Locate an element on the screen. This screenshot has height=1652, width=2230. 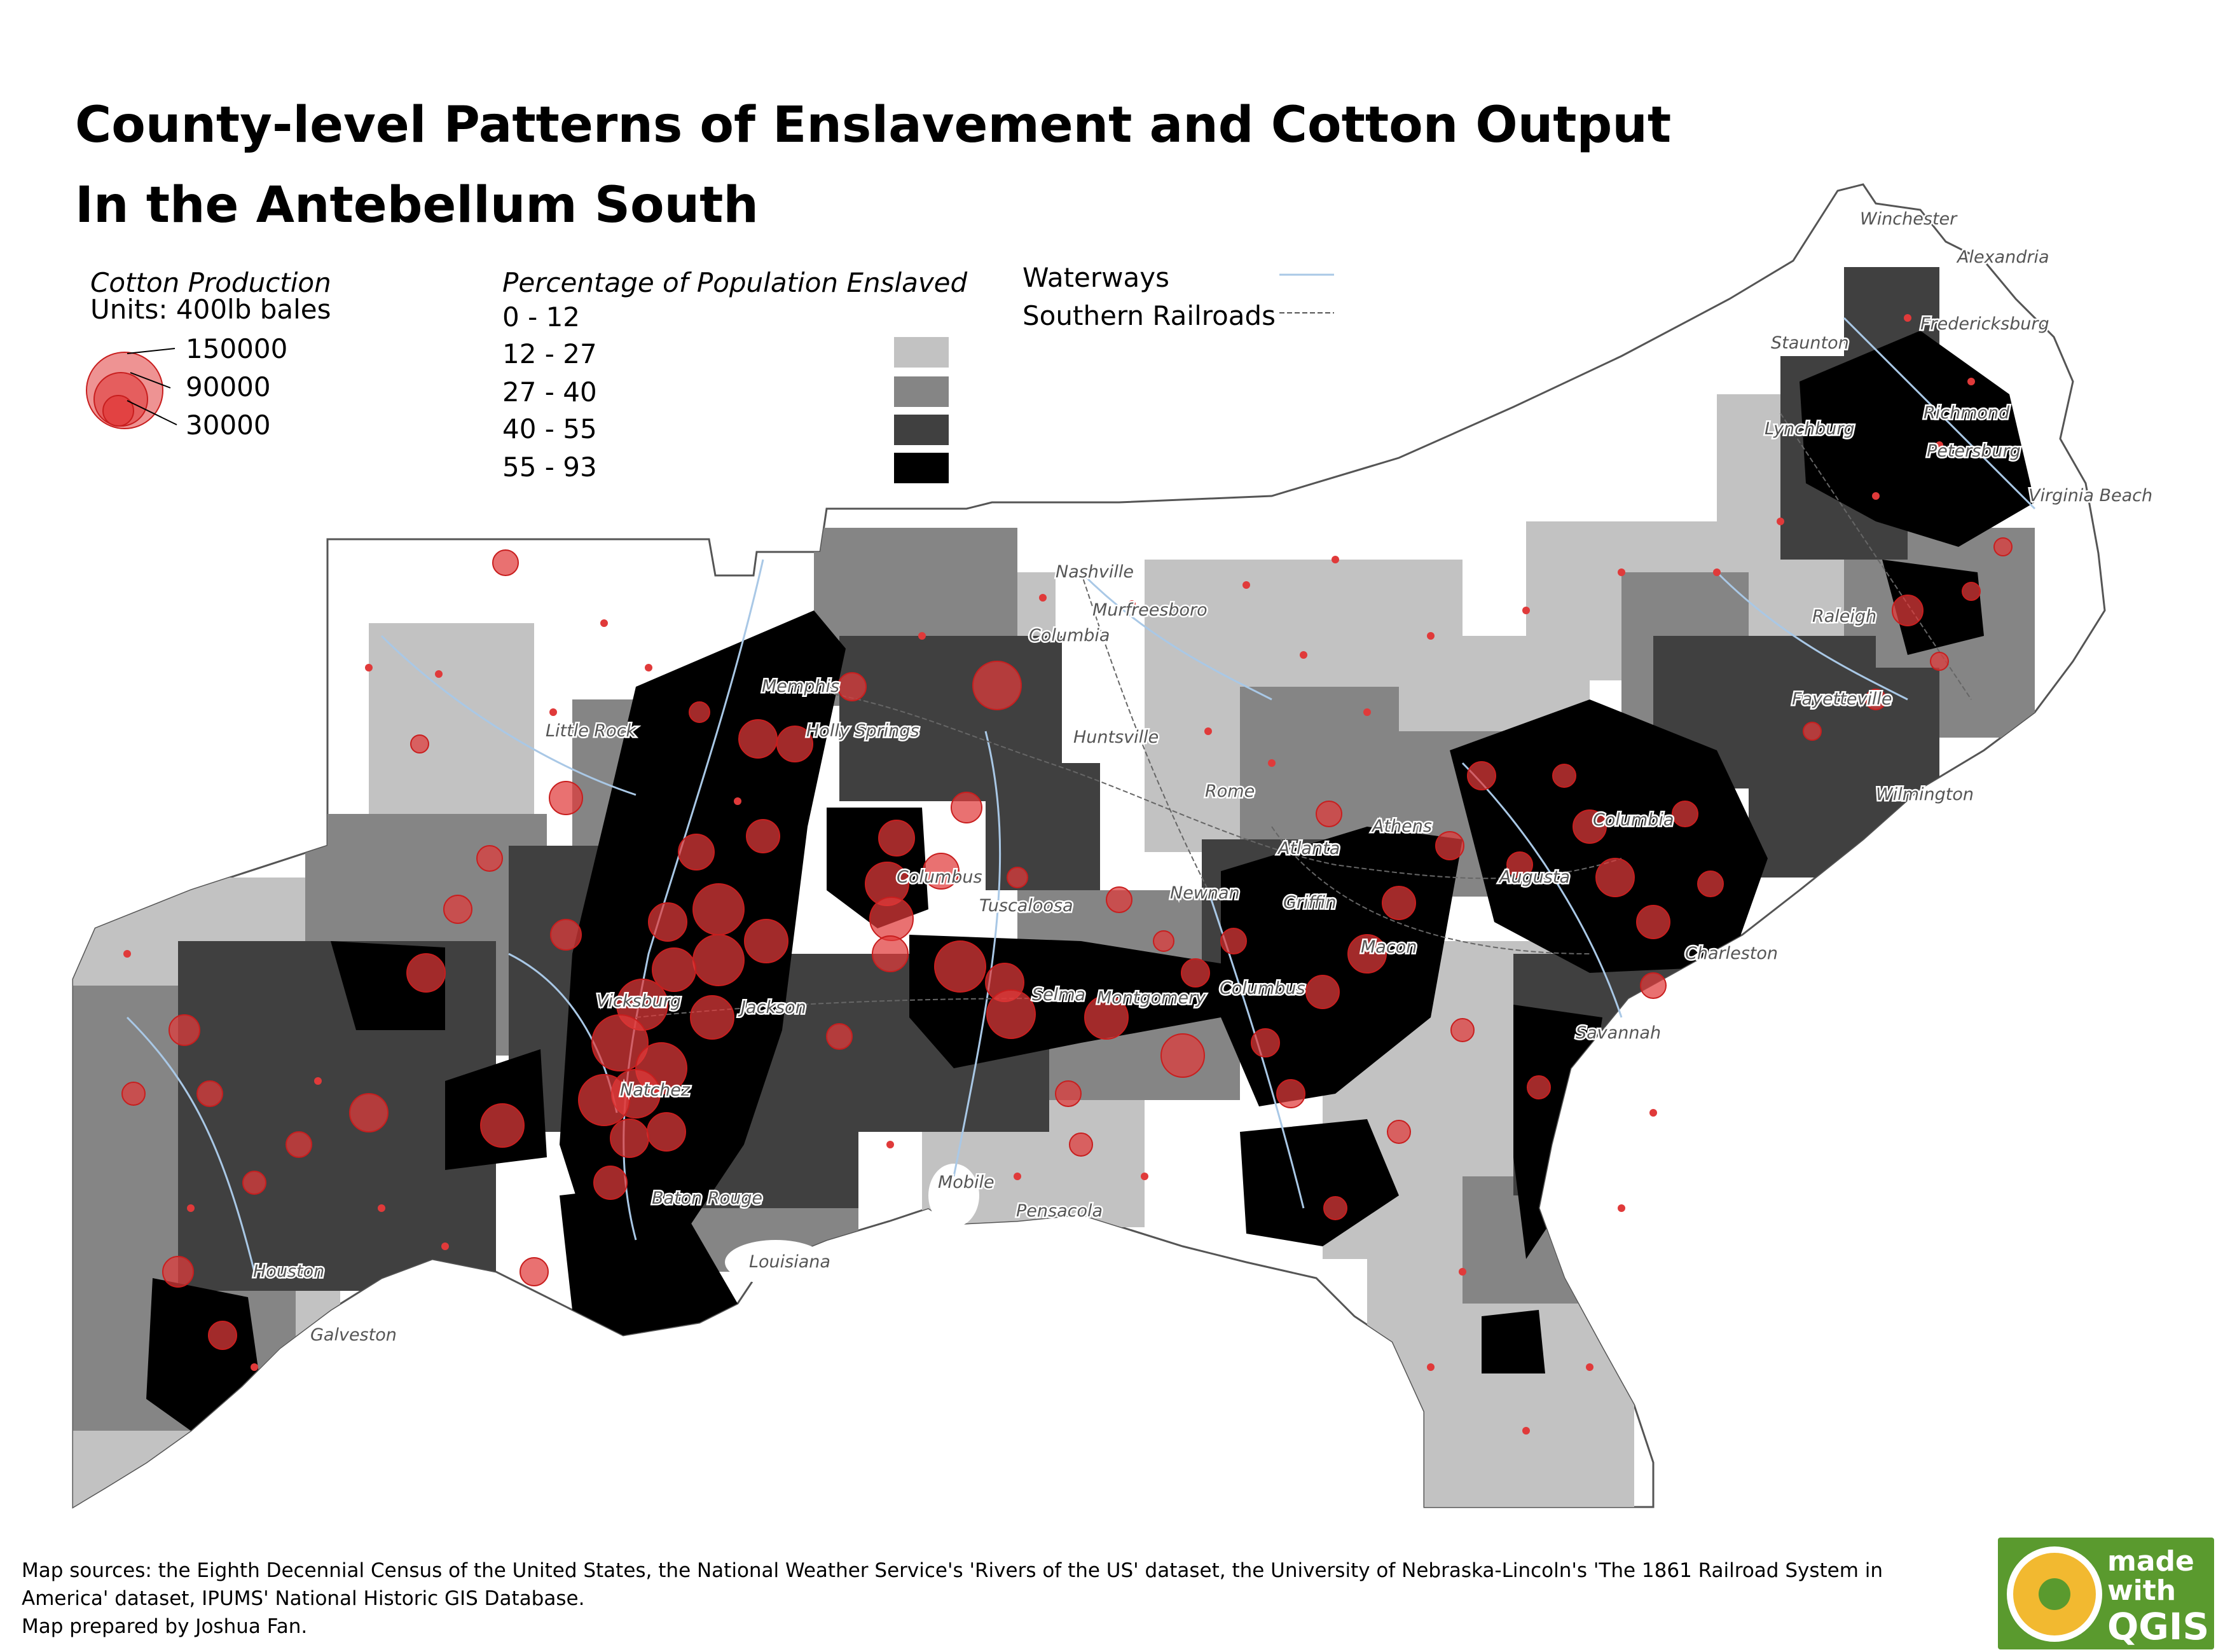
city-label: Newnan is located at coordinates (1205, 893).